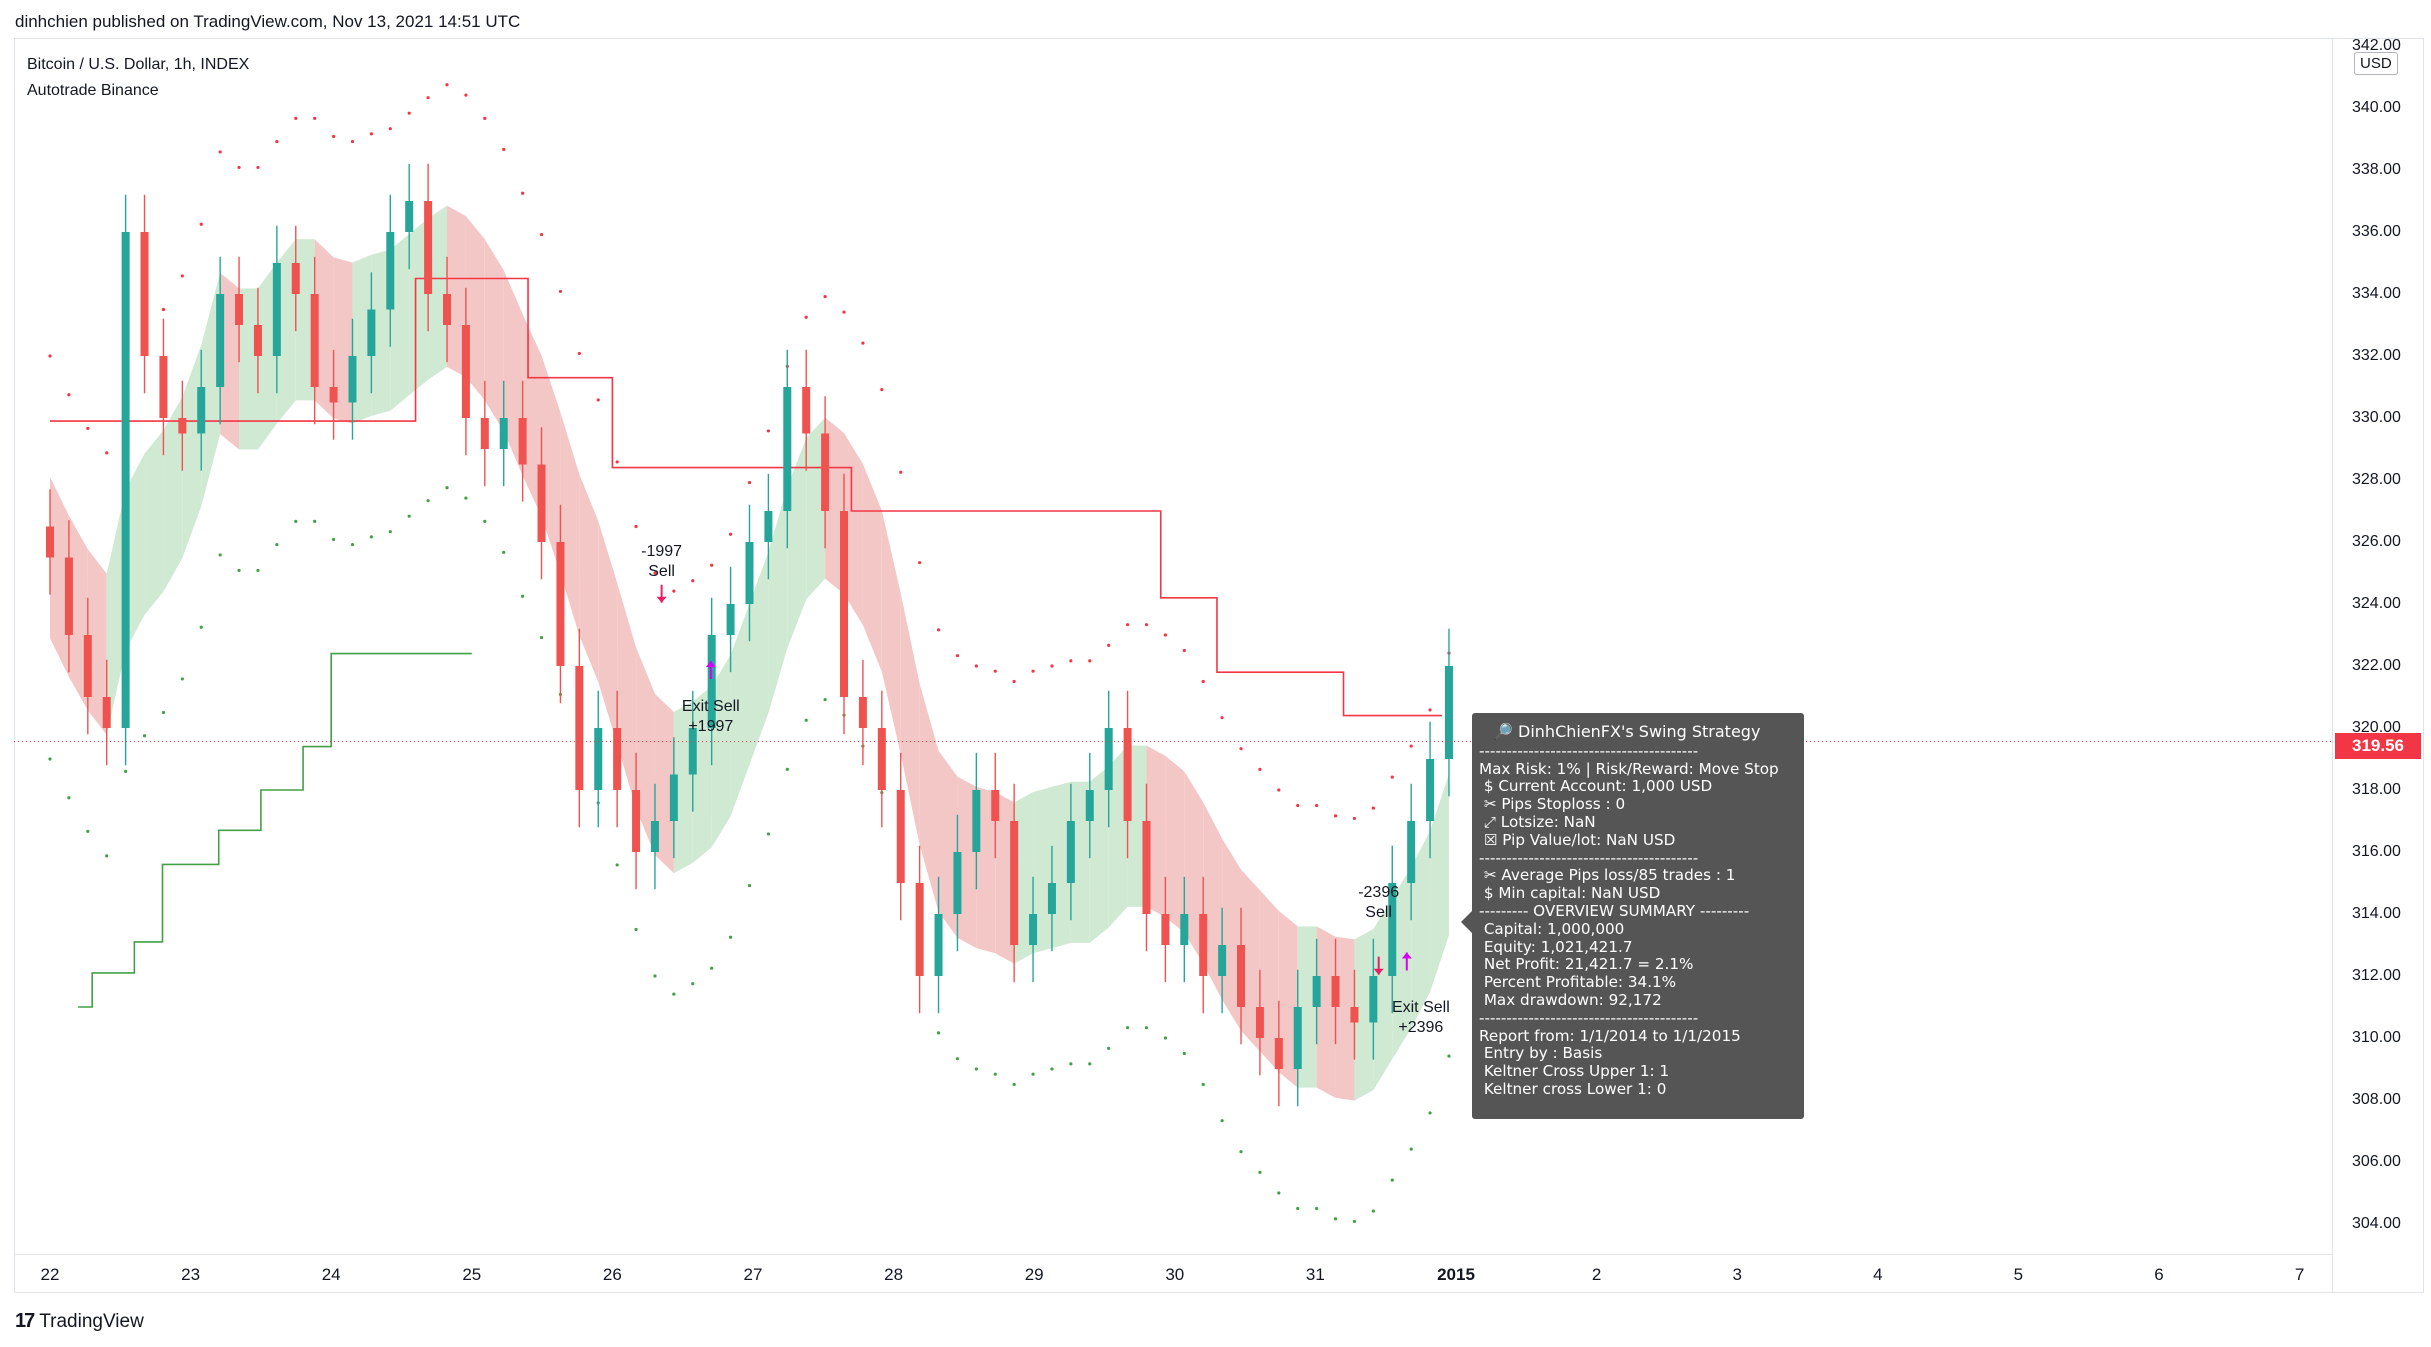 This screenshot has height=1347, width=2431. Describe the element at coordinates (1379, 892) in the screenshot. I see `trade-label-line: -2396` at that location.